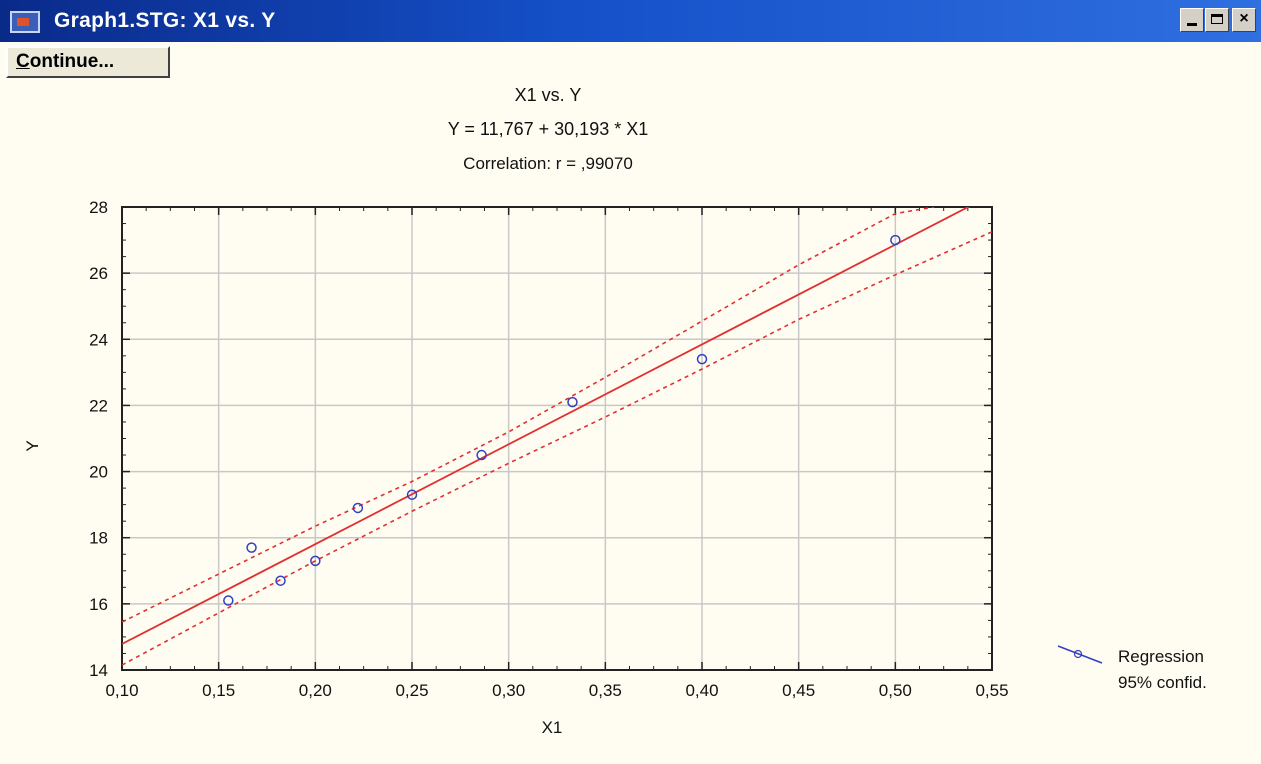 The height and width of the screenshot is (764, 1261). I want to click on maximize-button, so click(1217, 20).